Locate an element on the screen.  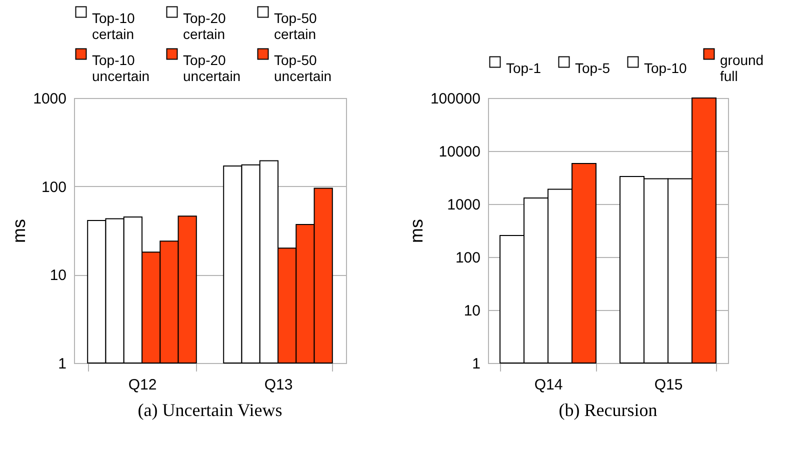
x-tick-label: Q13 is located at coordinates (278, 385).